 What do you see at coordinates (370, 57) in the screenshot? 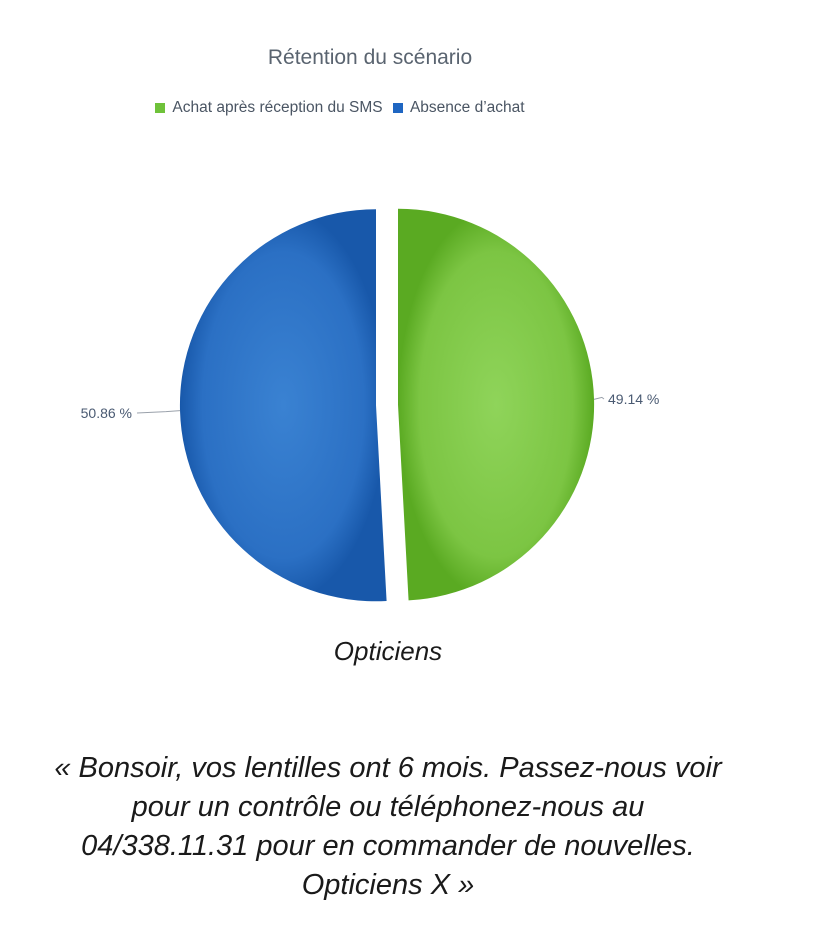
I see `chart-title: Rétention du scénario` at bounding box center [370, 57].